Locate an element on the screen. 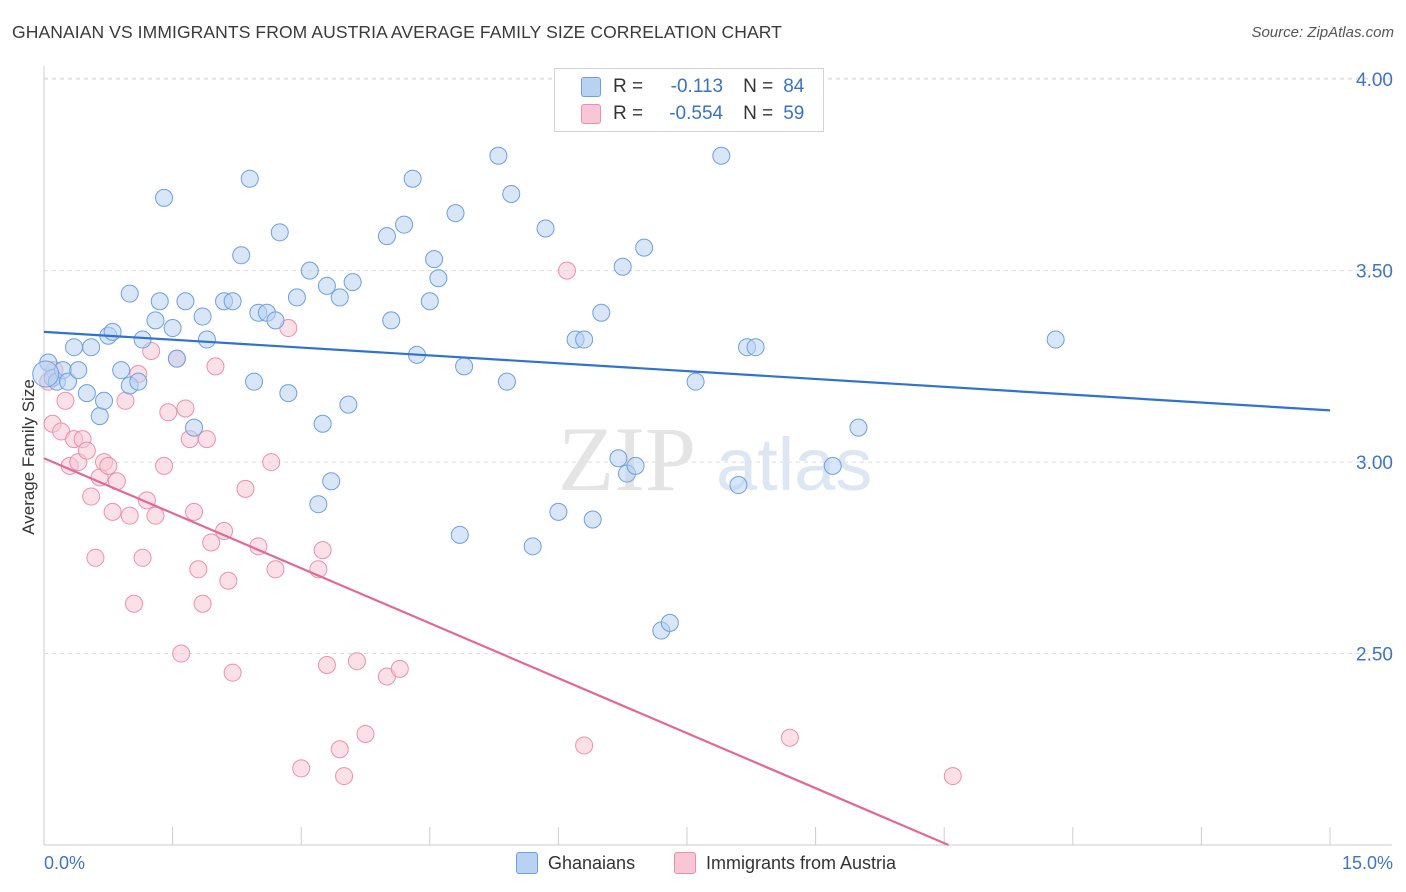 This screenshot has width=1406, height=892. legend-r-value: -0.554 is located at coordinates (696, 113).